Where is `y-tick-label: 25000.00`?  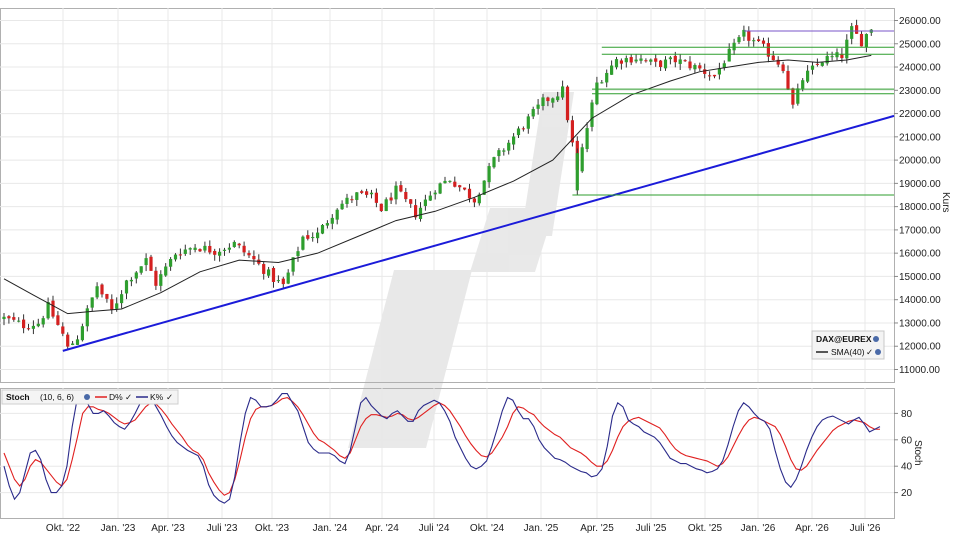 y-tick-label: 25000.00 is located at coordinates (920, 44).